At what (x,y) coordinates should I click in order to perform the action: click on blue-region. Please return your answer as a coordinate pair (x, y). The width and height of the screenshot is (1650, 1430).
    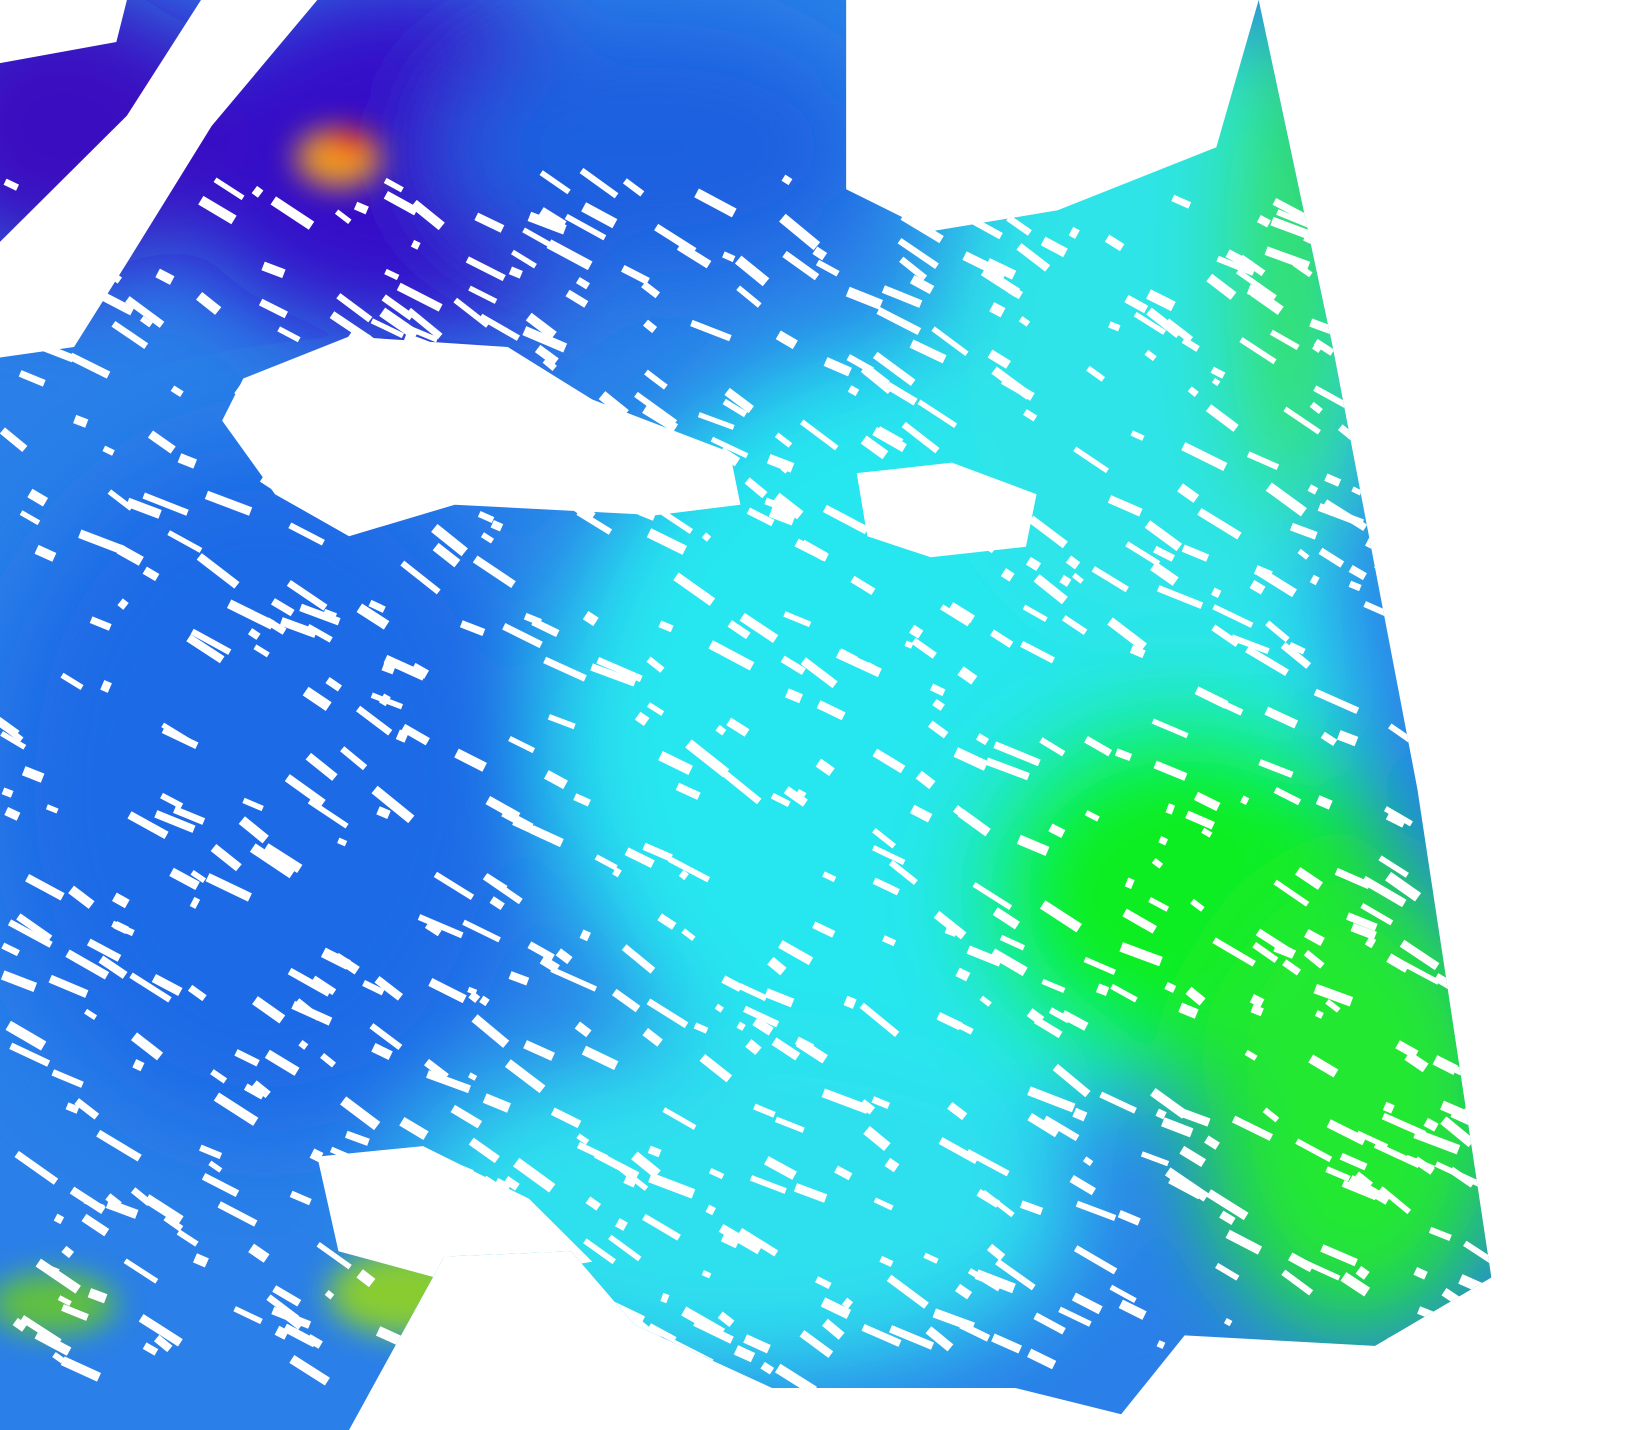
    Looking at the image, I should click on (656, 147).